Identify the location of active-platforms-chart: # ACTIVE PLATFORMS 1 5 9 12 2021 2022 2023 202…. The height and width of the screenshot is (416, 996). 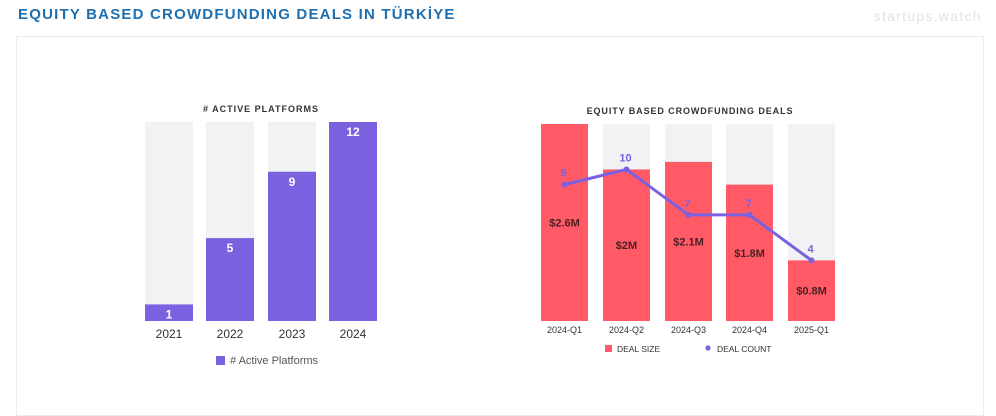
(261, 235).